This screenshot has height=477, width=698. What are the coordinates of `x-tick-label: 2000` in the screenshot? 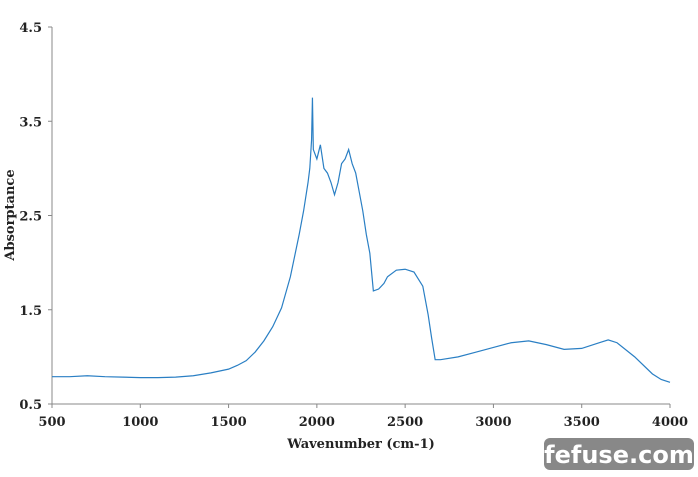 It's located at (317, 422).